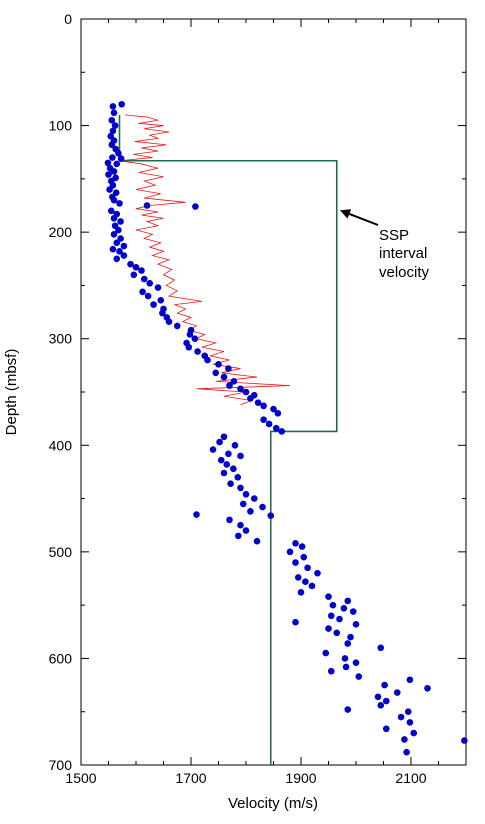 Image resolution: width=485 pixels, height=824 pixels. I want to click on velocity-log-line, so click(205, 260).